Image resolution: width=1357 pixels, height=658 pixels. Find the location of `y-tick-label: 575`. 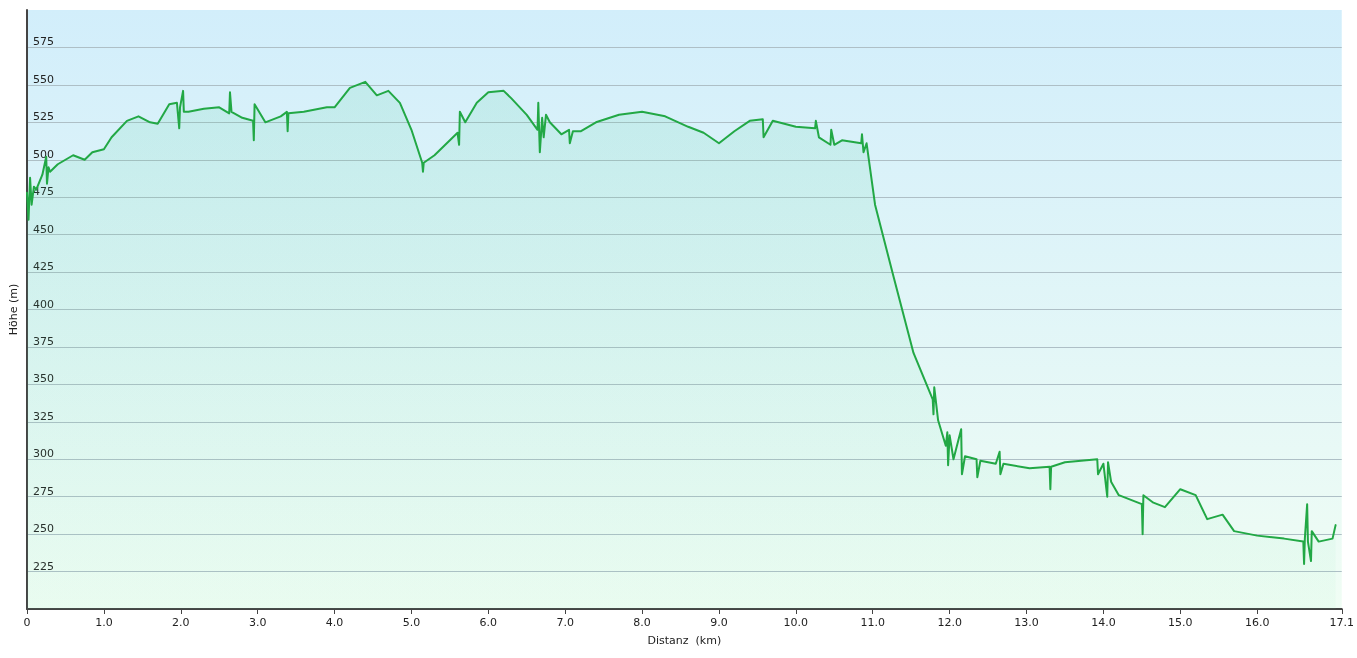

y-tick-label: 575 is located at coordinates (43, 42).